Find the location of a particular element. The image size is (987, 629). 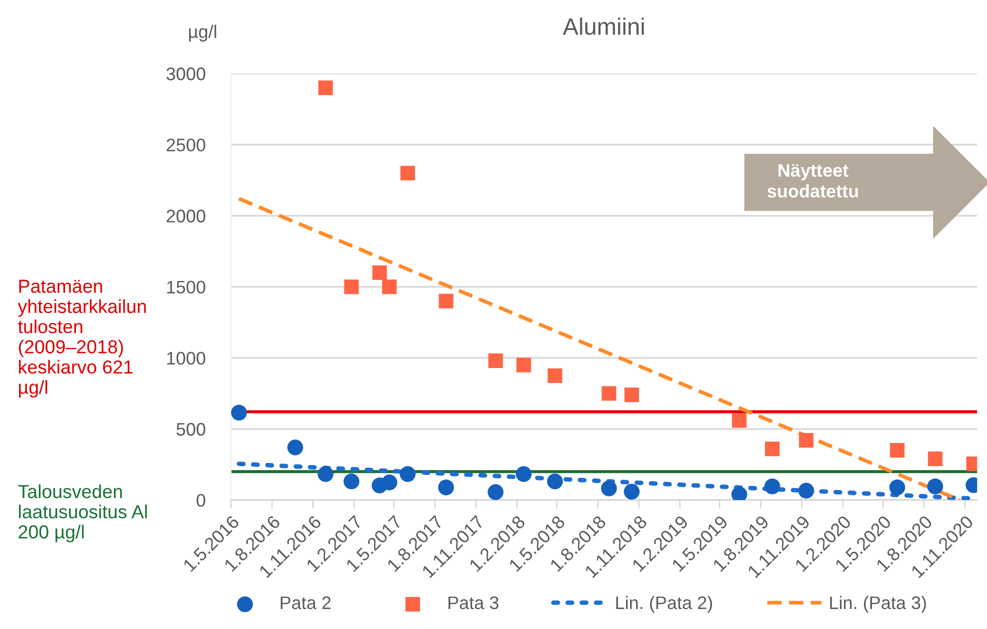

y-tick-label: 2500 is located at coordinates (186, 145).